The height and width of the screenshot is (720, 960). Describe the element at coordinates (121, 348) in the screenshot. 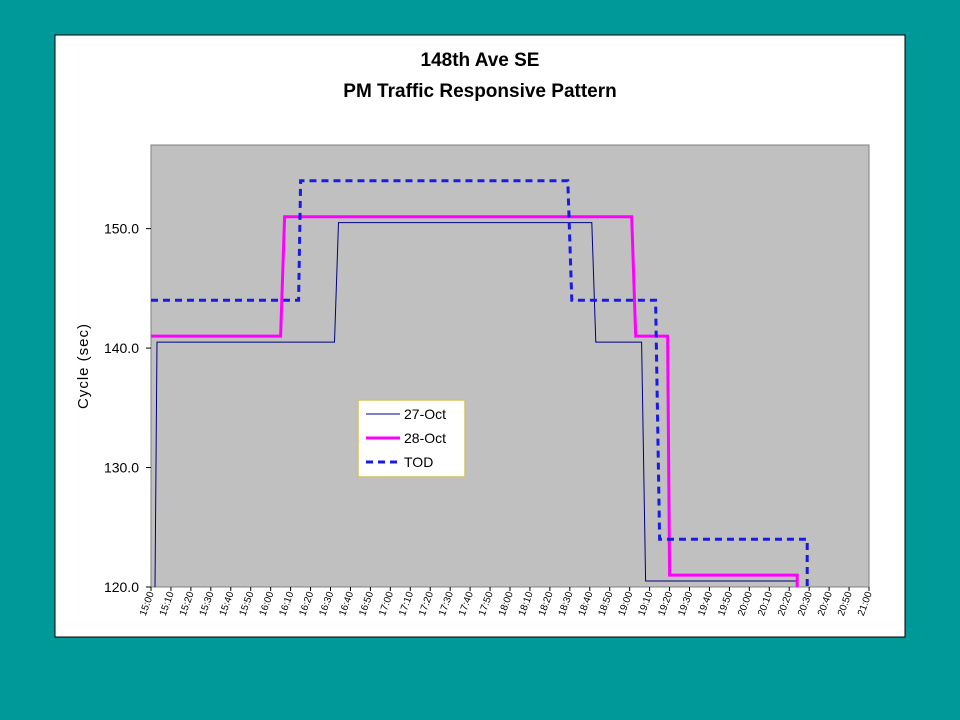

I see `y-tick-label: 140.0` at that location.